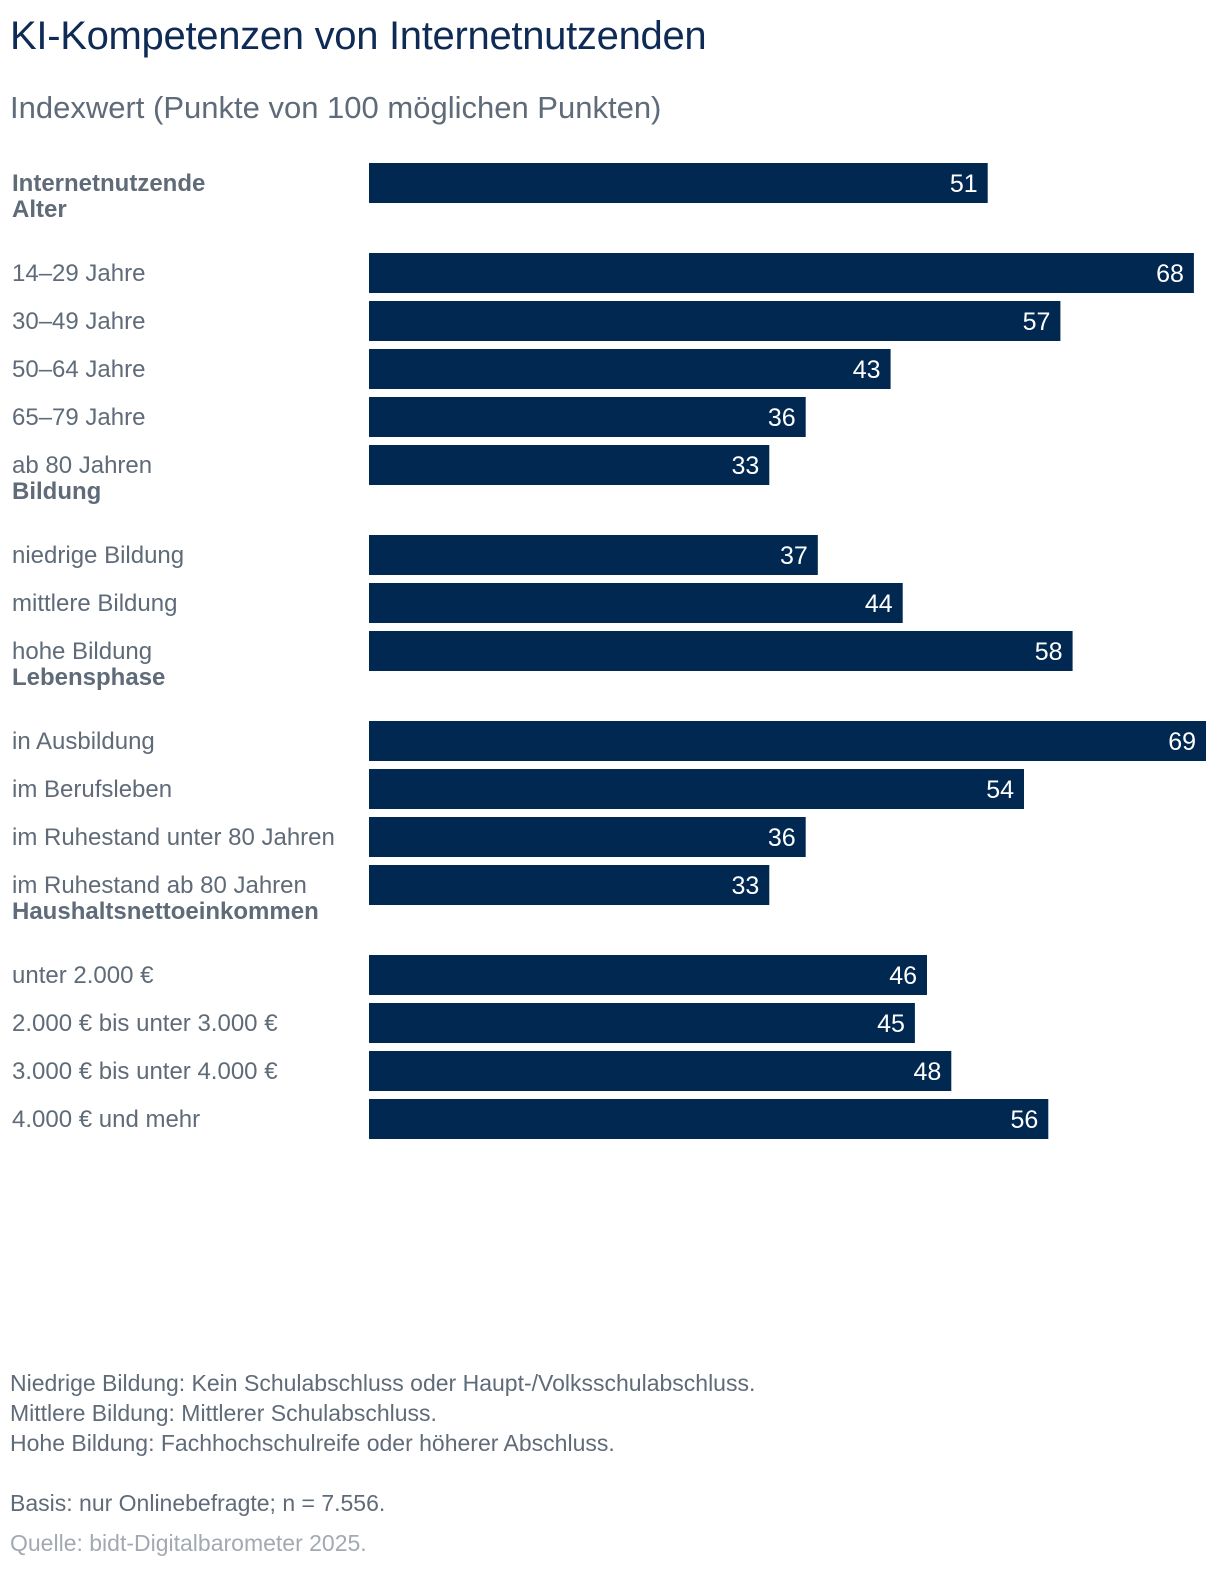  I want to click on value-label: 58, so click(1049, 652).